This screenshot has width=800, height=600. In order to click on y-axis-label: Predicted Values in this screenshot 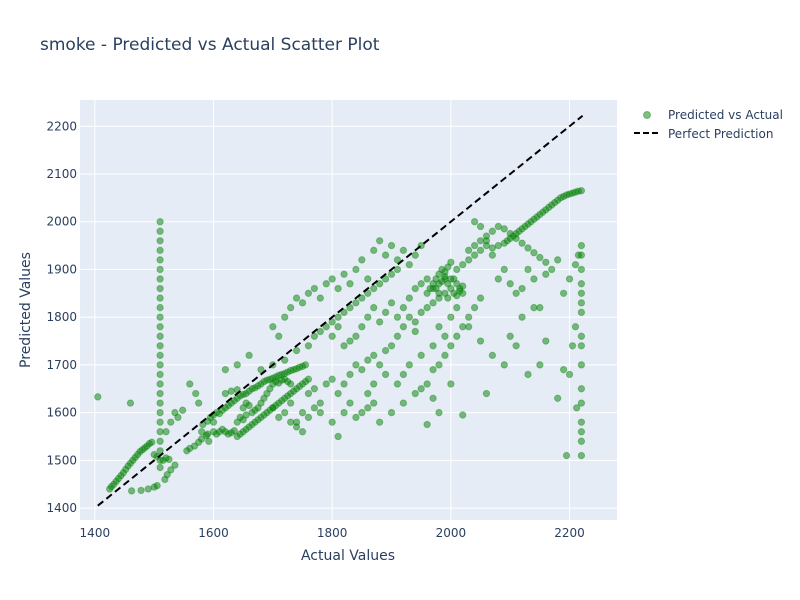, I will do `click(26, 310)`.